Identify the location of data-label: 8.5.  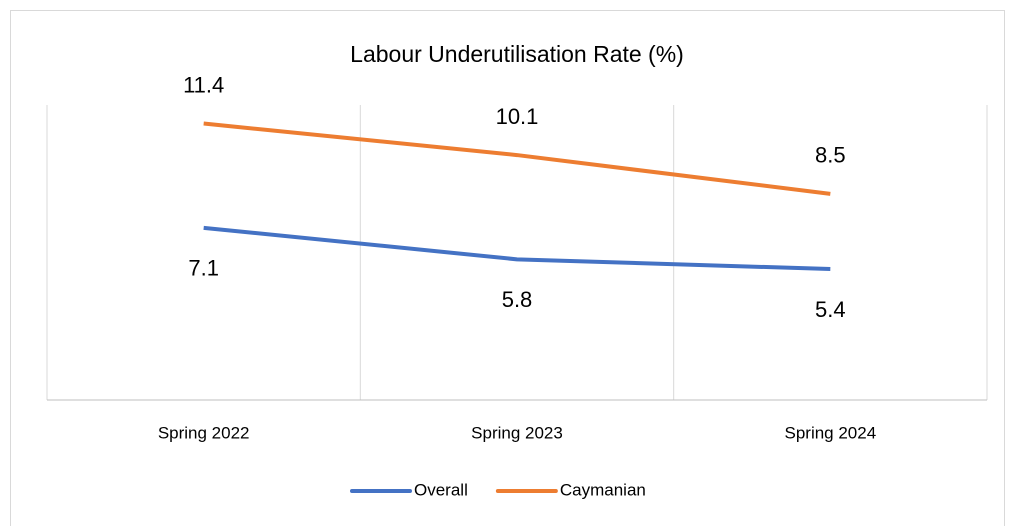
(830, 155).